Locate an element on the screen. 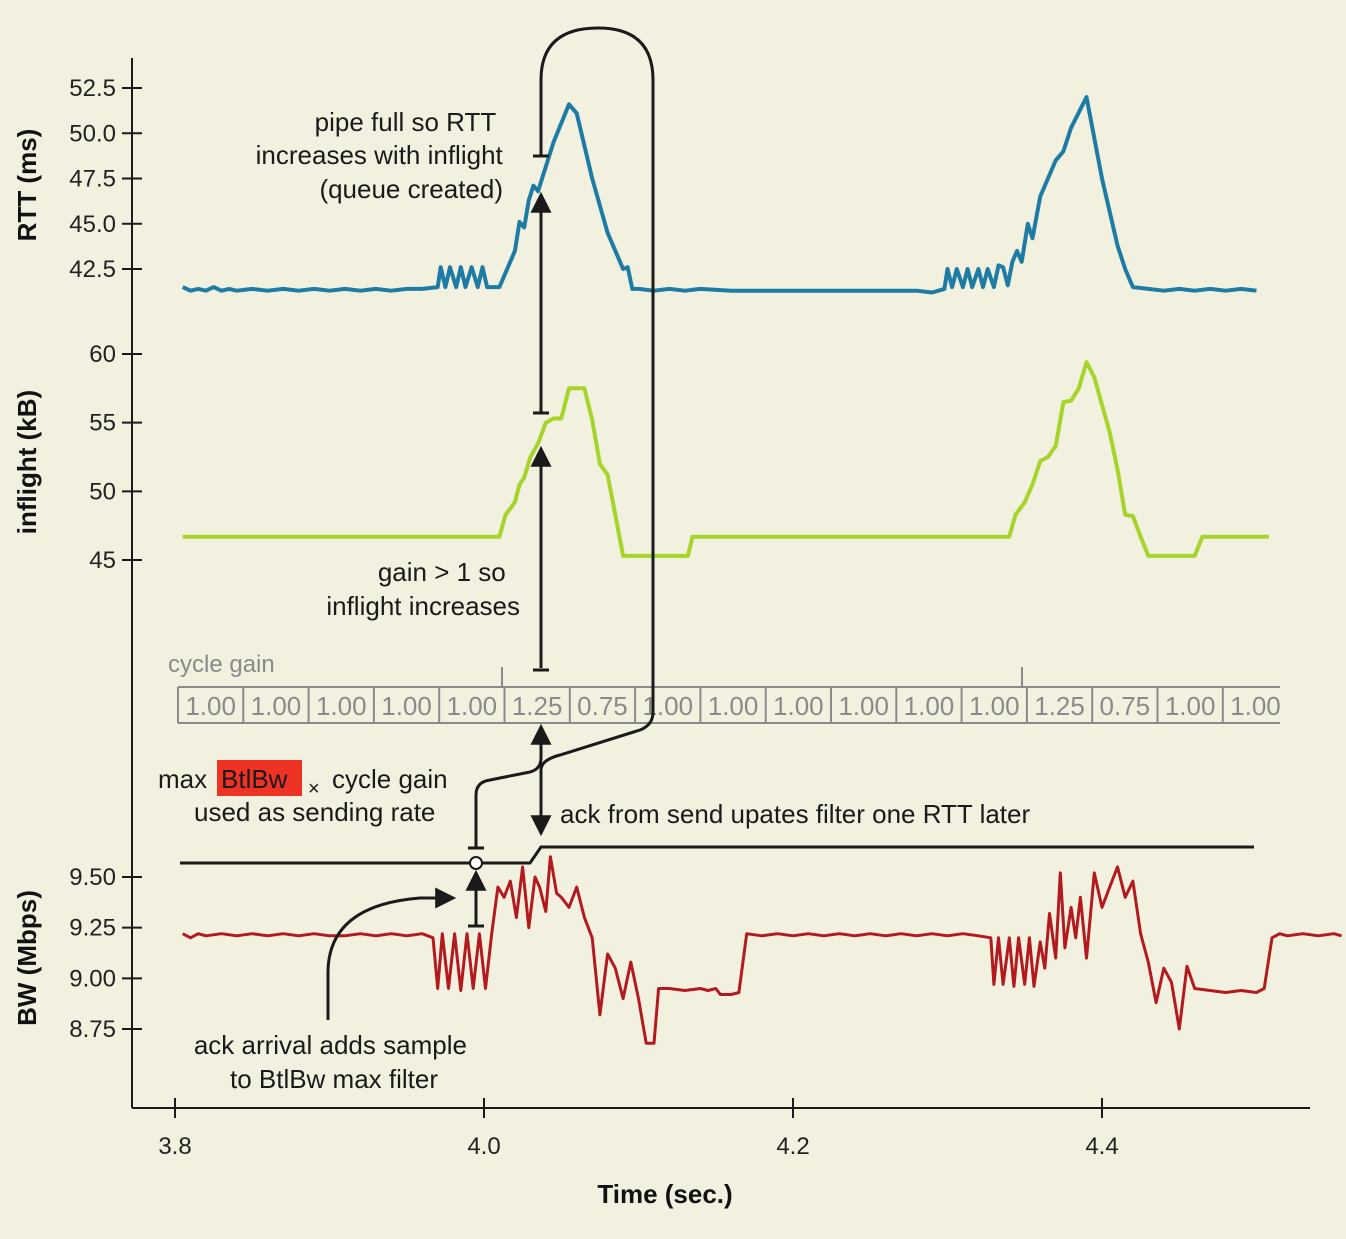 The height and width of the screenshot is (1239, 1346). bw-series-line is located at coordinates (762, 950).